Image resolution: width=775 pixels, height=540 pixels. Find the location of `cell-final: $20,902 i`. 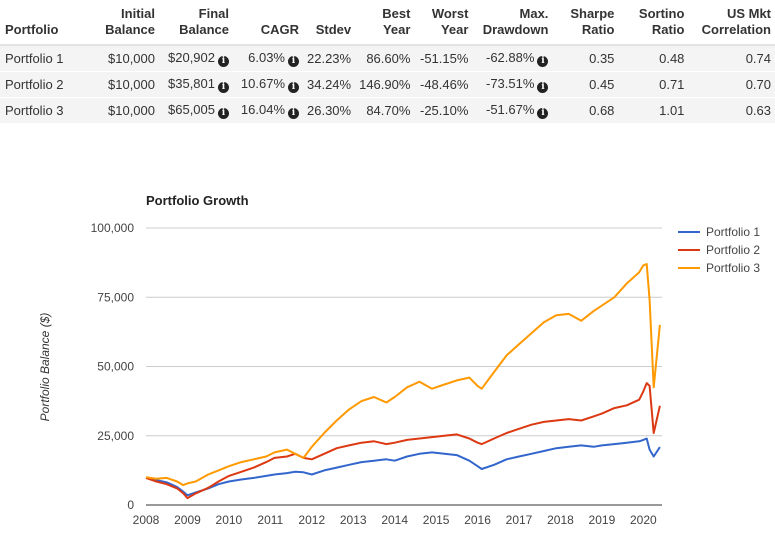

cell-final: $20,902 i is located at coordinates (196, 58).